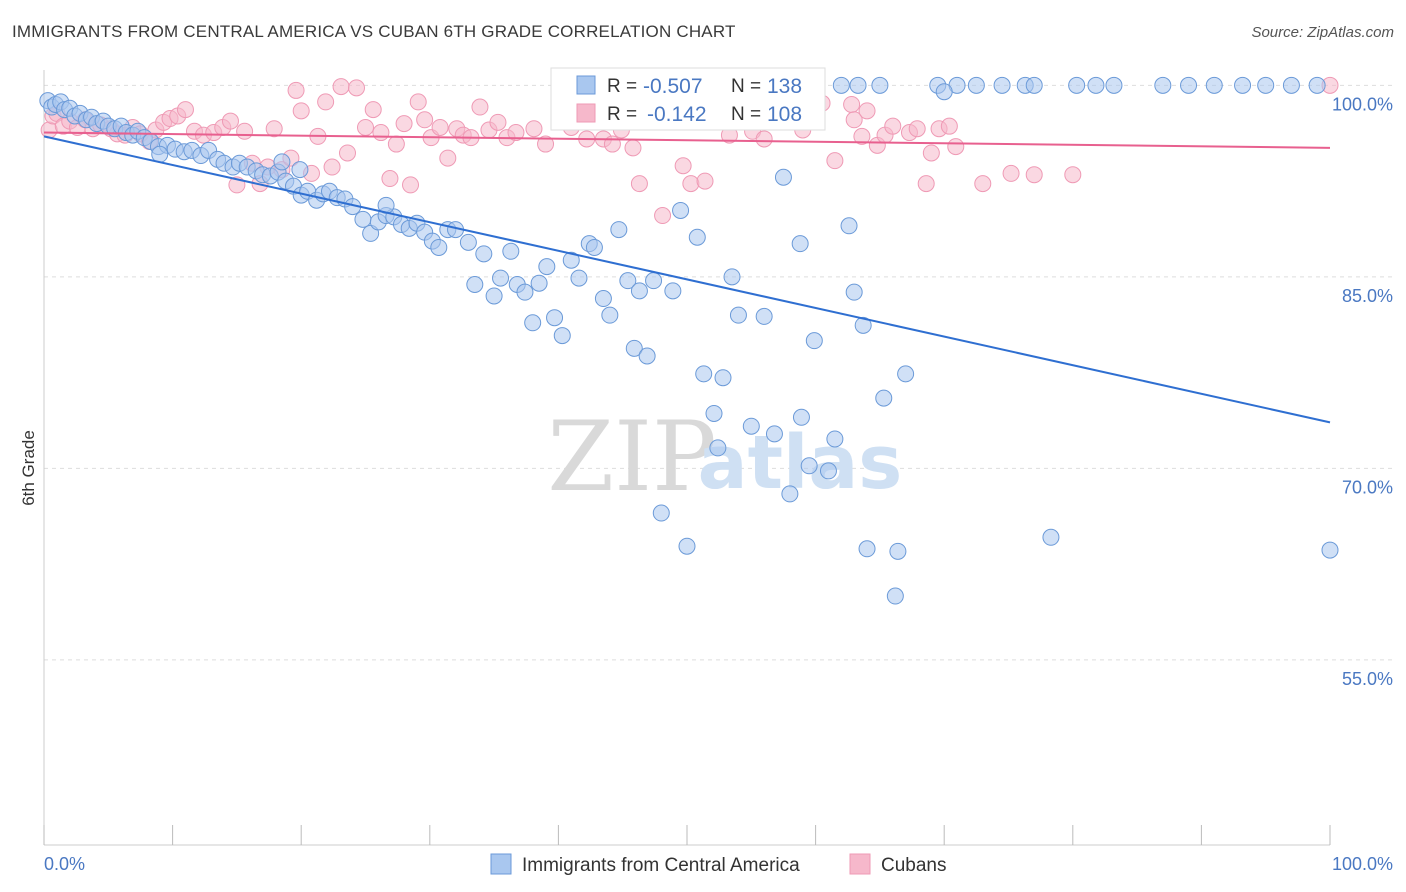  I want to click on legend-frame, so click(688, 99).